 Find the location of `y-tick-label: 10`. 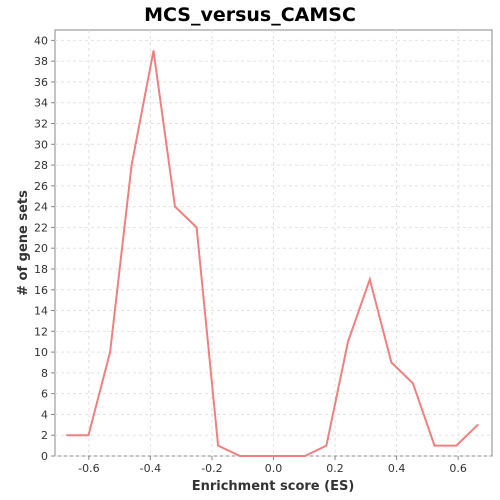

y-tick-label: 10 is located at coordinates (41, 352).